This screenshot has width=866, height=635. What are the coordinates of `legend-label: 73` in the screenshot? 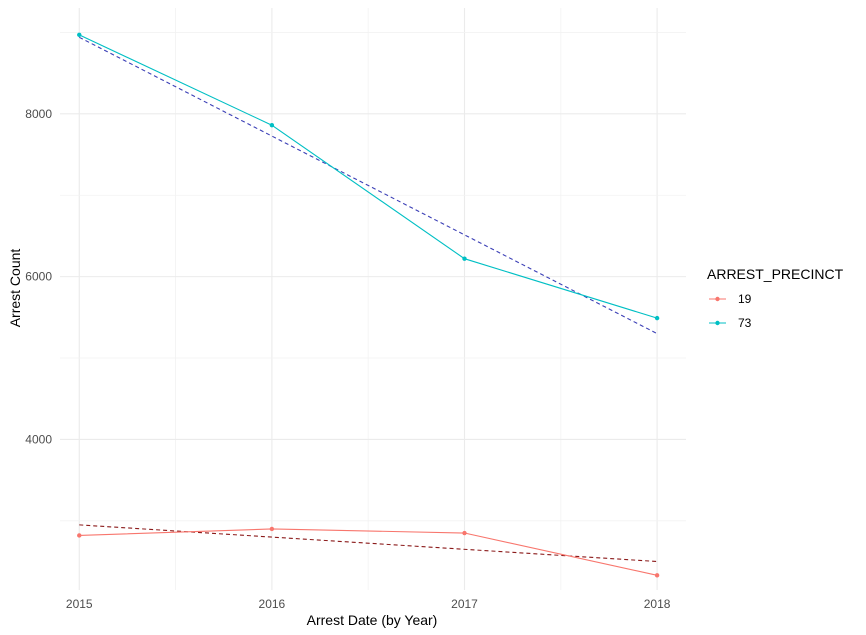 It's located at (745, 323).